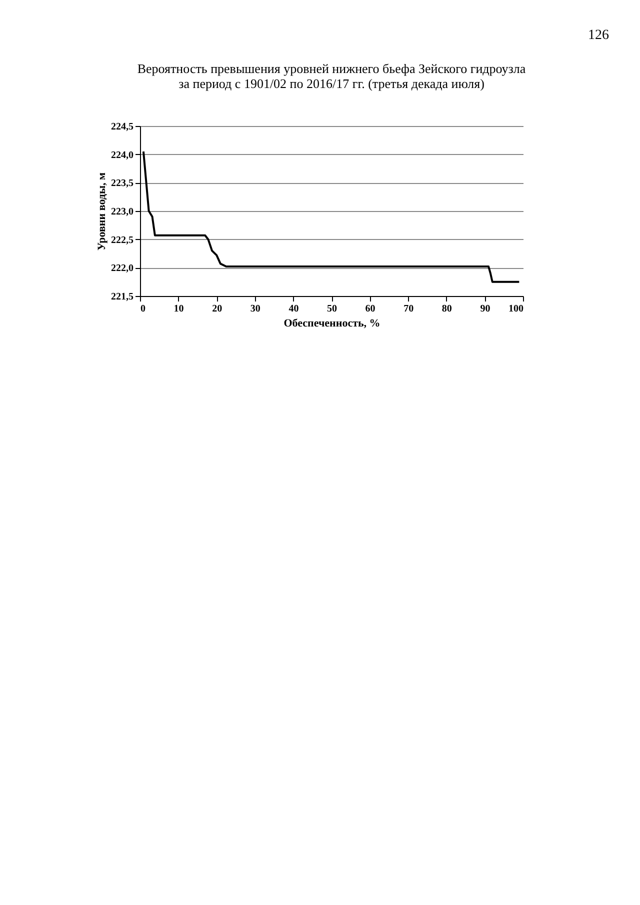 The width and height of the screenshot is (640, 905). Describe the element at coordinates (409, 309) in the screenshot. I see `x-tick-label: 70` at that location.